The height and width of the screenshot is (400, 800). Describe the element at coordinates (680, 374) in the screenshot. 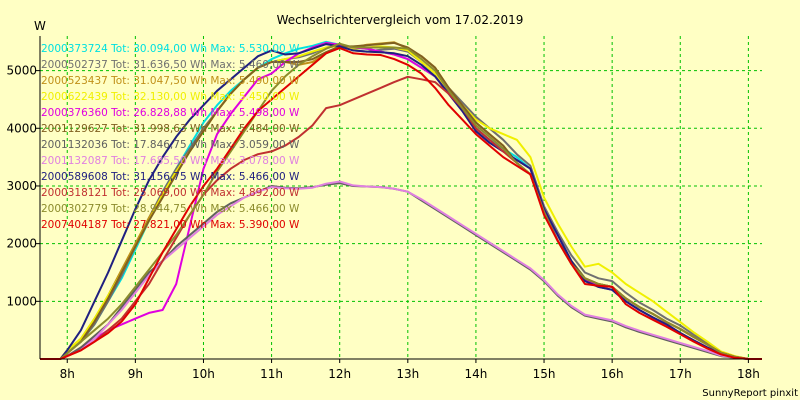

I see `x-tick-label-9: 17h` at that location.